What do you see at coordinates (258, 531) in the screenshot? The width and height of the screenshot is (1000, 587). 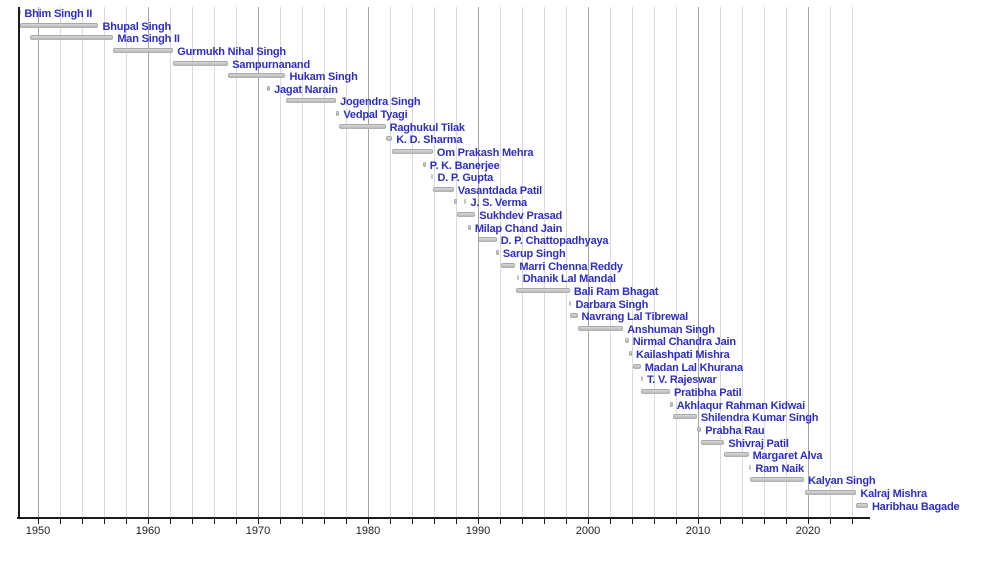 I see `axis-tick-label: 1970` at bounding box center [258, 531].